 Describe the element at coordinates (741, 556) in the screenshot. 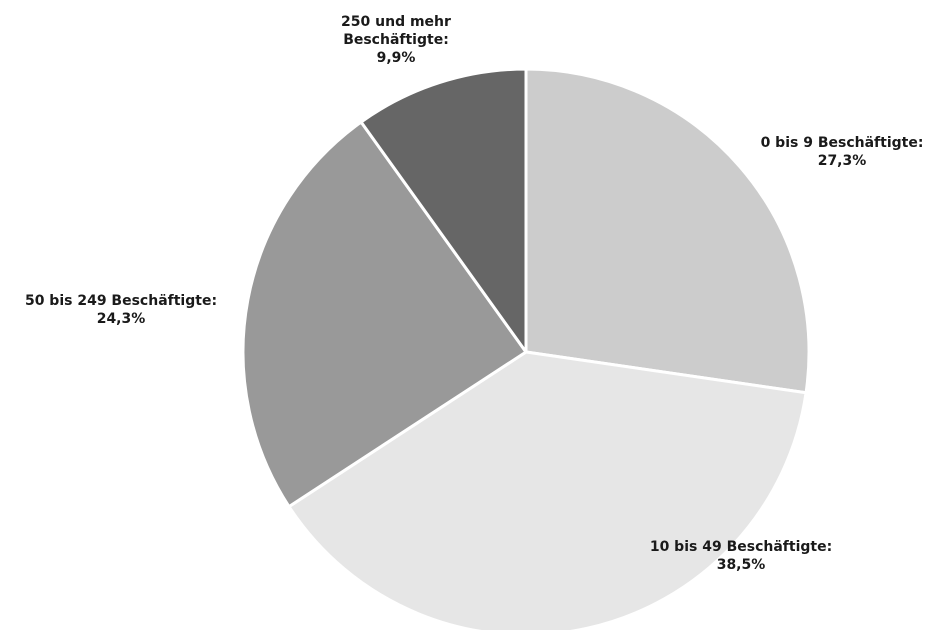

I see `pie-label-1: 10 bis 49 Beschäftigte: 38,5%` at that location.